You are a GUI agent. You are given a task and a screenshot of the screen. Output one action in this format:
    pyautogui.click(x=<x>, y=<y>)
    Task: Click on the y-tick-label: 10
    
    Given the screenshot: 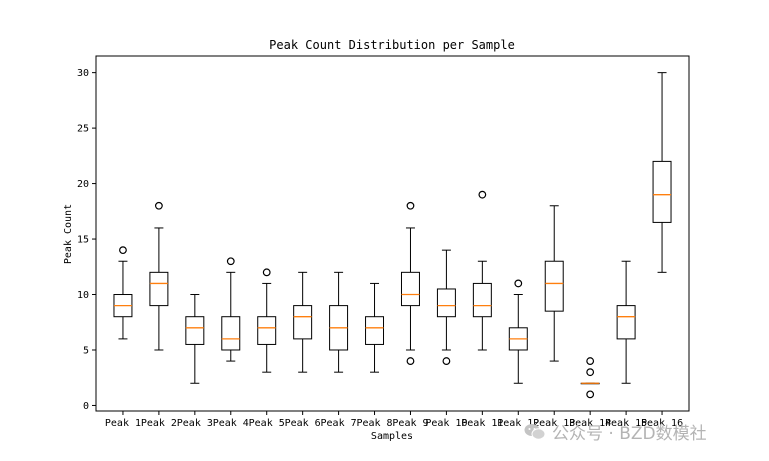 What is the action you would take?
    pyautogui.click(x=83, y=295)
    